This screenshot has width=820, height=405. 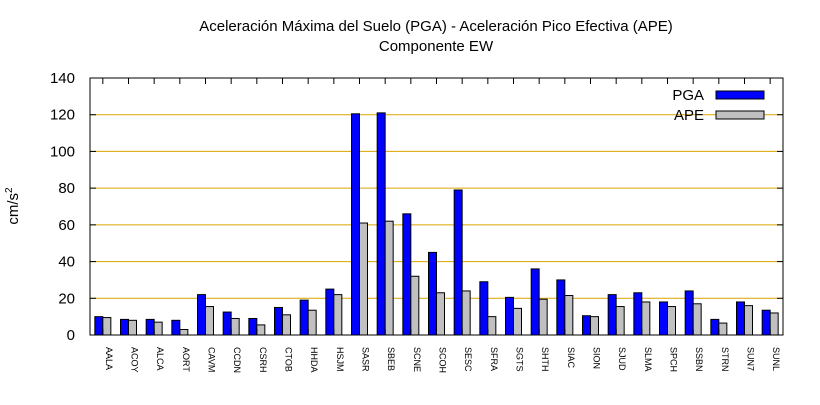 What do you see at coordinates (132, 327) in the screenshot?
I see `bar-ape-acoy` at bounding box center [132, 327].